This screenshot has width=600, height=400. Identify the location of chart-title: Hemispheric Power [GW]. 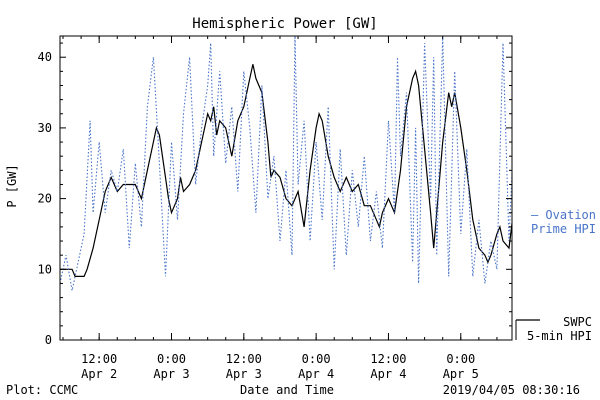
(284, 24).